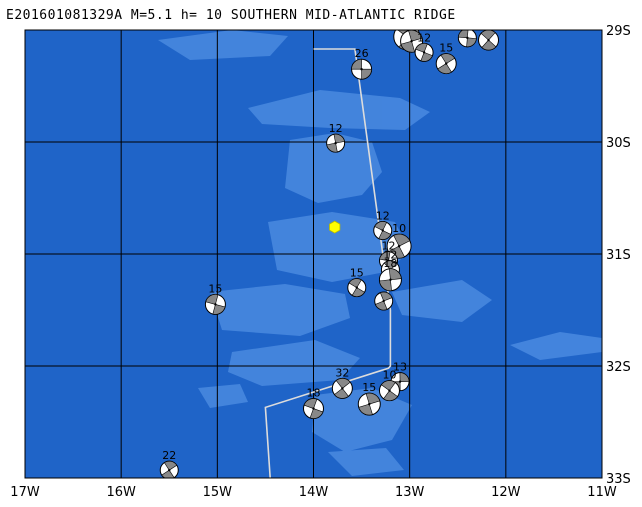  Describe the element at coordinates (506, 492) in the screenshot. I see `lon-tick-label: 12W` at that location.